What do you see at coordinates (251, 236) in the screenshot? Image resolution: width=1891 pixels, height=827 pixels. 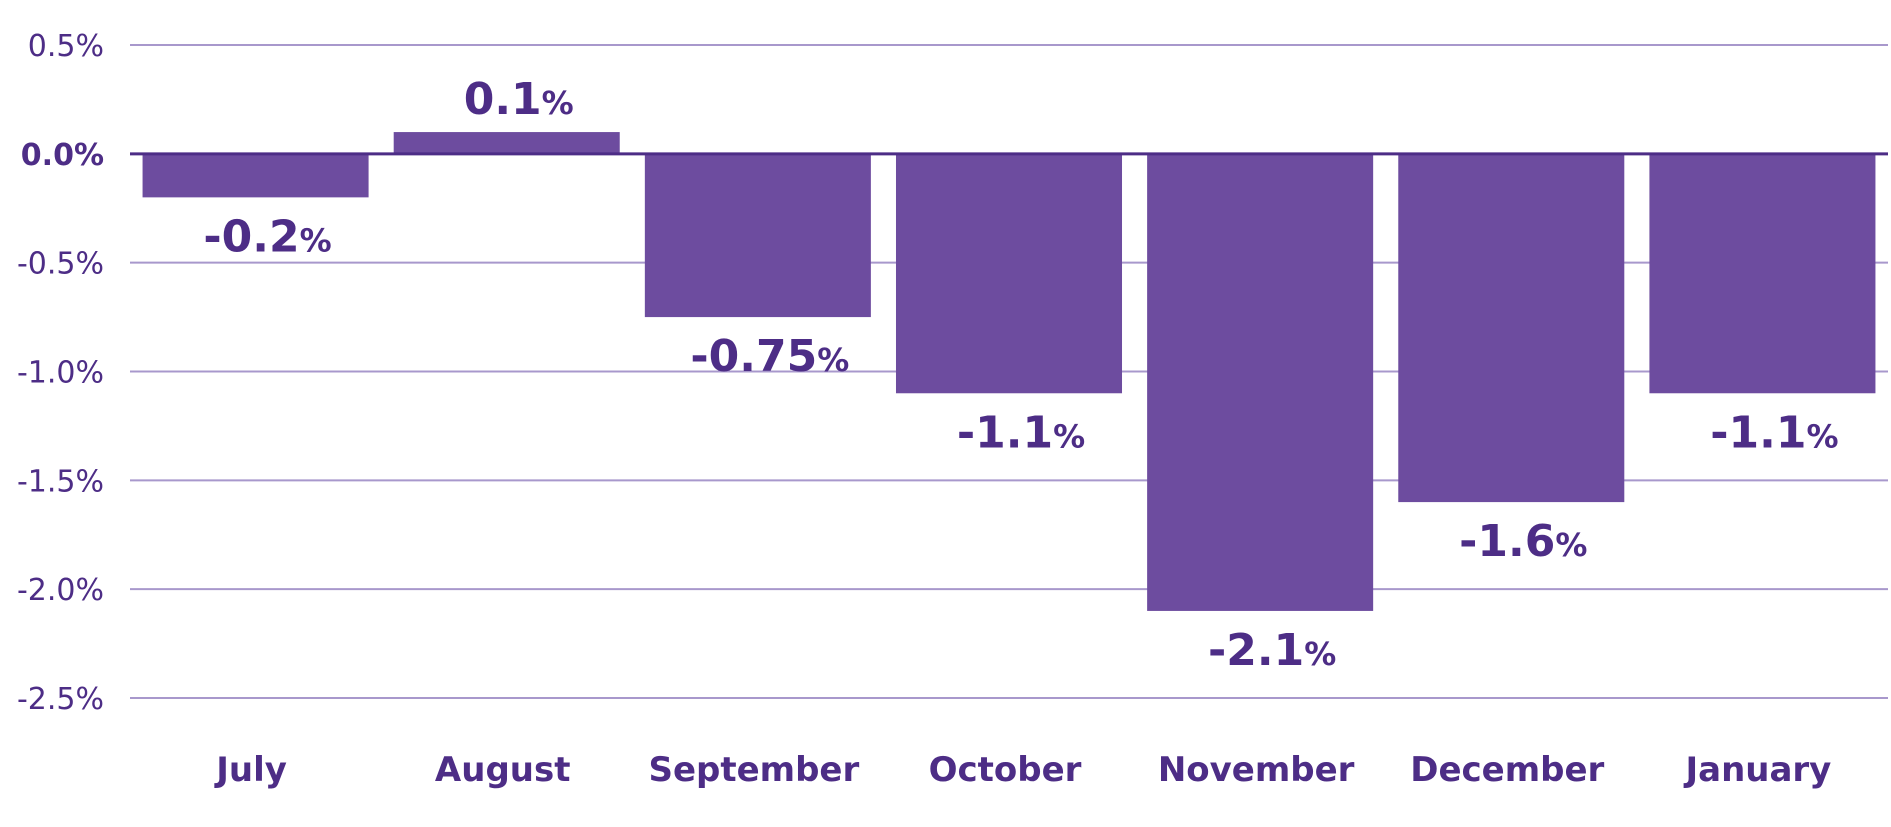 I see `data-label-value: -0.2` at bounding box center [251, 236].